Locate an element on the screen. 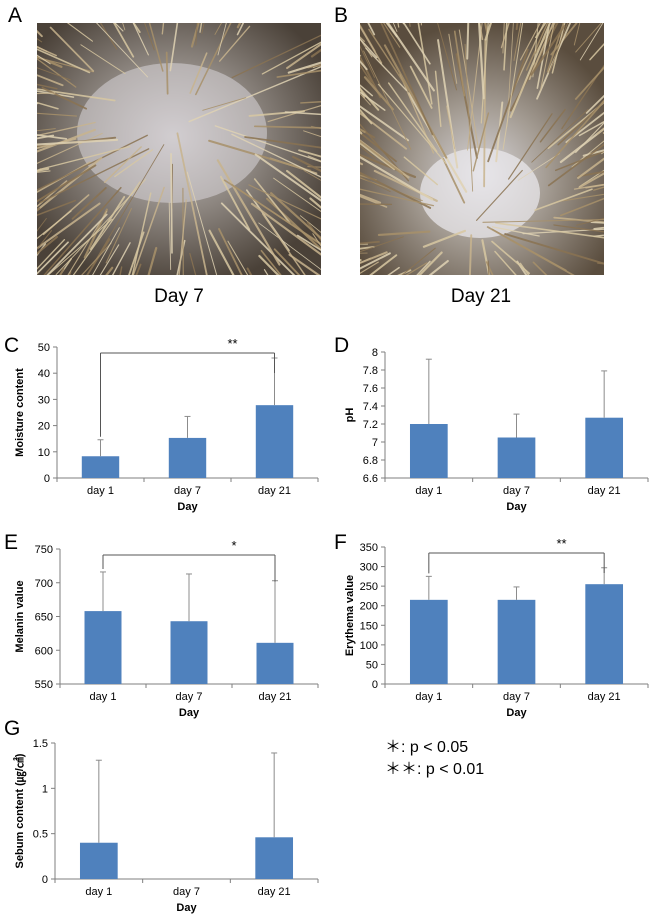  chart-g-x-tick-label: day 7 is located at coordinates (186, 892).